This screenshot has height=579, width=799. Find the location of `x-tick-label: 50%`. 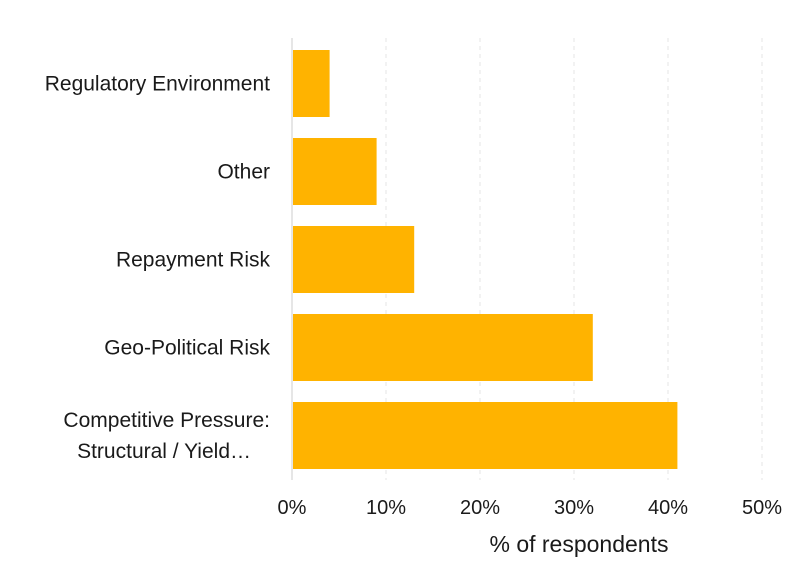

x-tick-label: 50% is located at coordinates (762, 508).